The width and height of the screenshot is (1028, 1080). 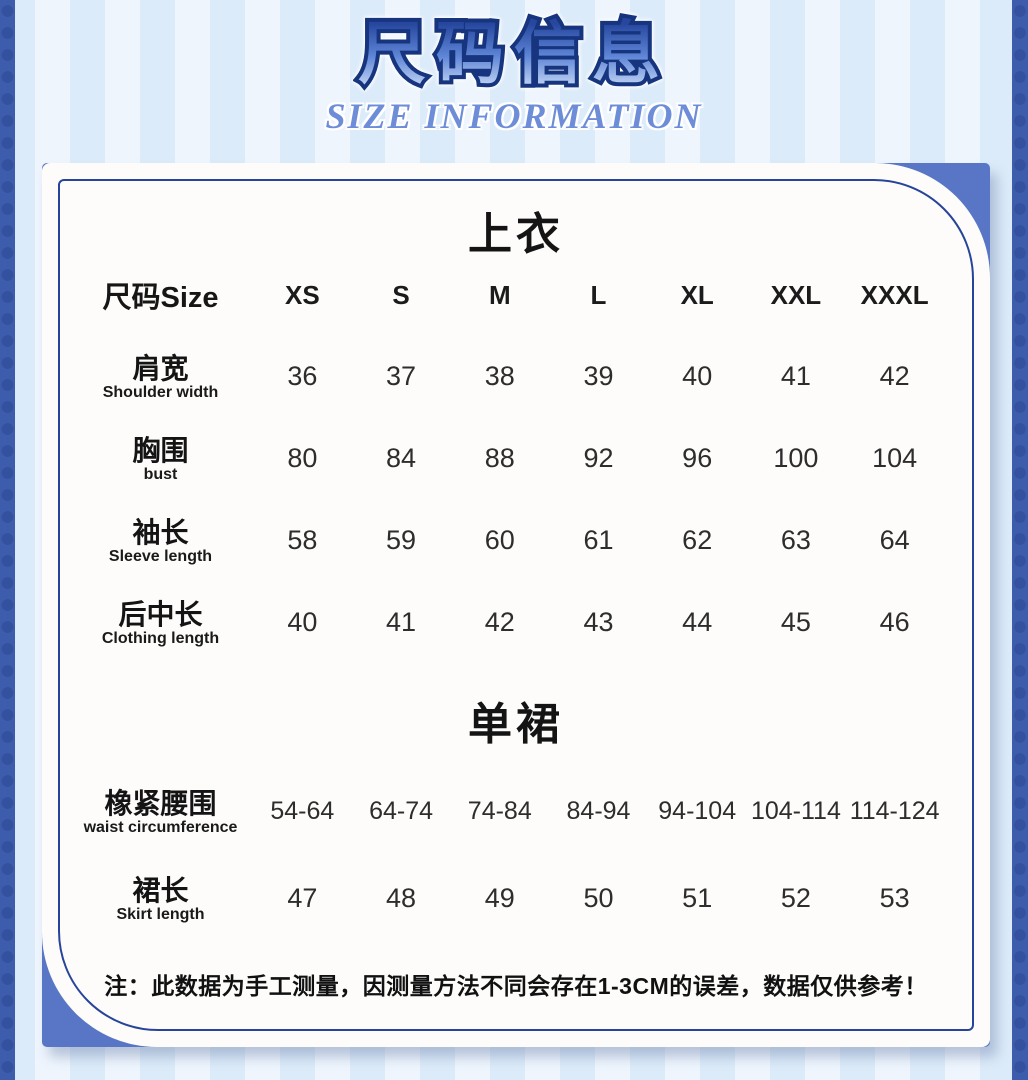 I want to click on size-value: 46, so click(x=894, y=621).